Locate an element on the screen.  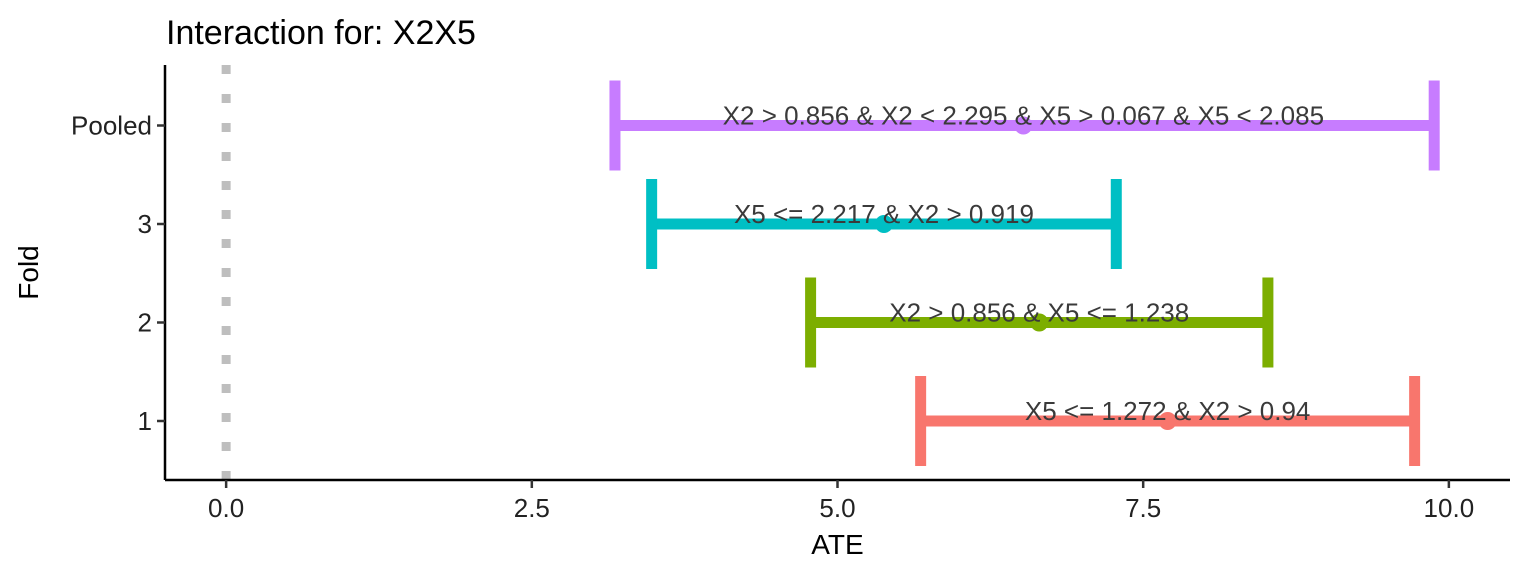
x-tick-label: 5.0 is located at coordinates (837, 508).